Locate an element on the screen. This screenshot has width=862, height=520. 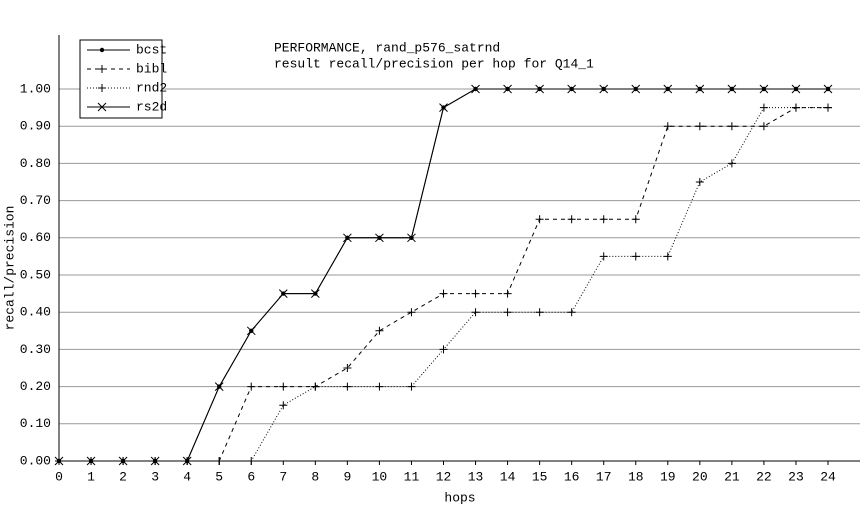
x-tick-label: 11 is located at coordinates (412, 476).